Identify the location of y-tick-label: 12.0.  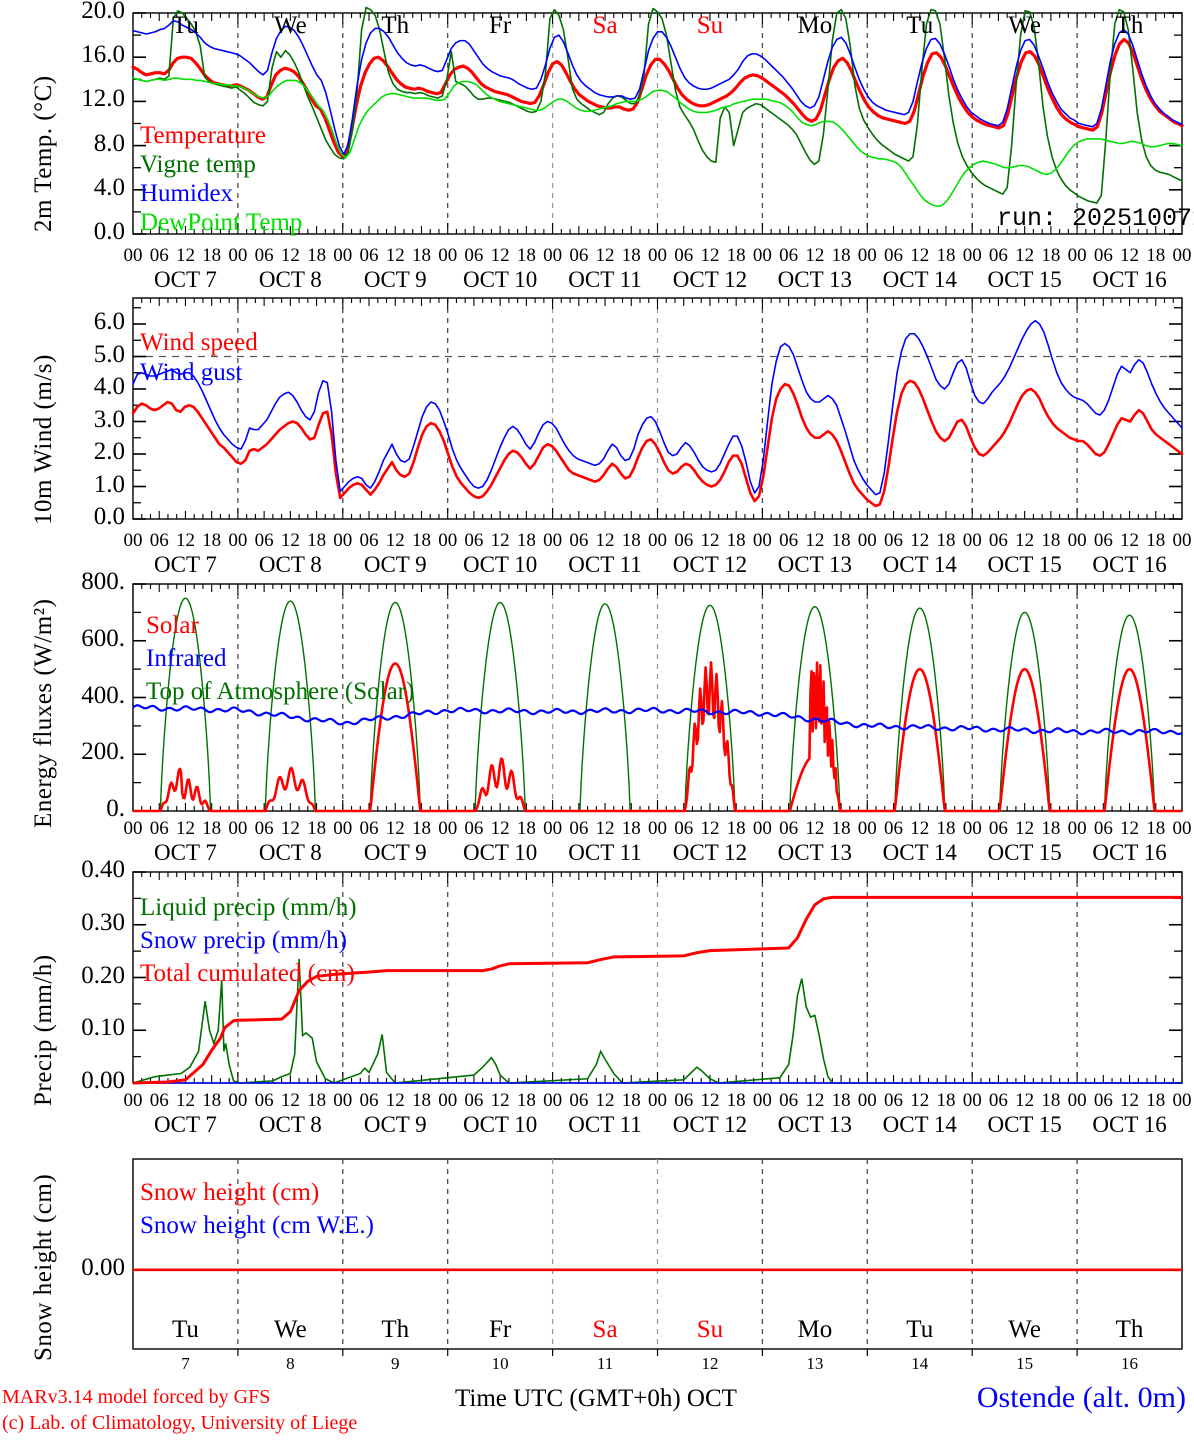
(103, 99).